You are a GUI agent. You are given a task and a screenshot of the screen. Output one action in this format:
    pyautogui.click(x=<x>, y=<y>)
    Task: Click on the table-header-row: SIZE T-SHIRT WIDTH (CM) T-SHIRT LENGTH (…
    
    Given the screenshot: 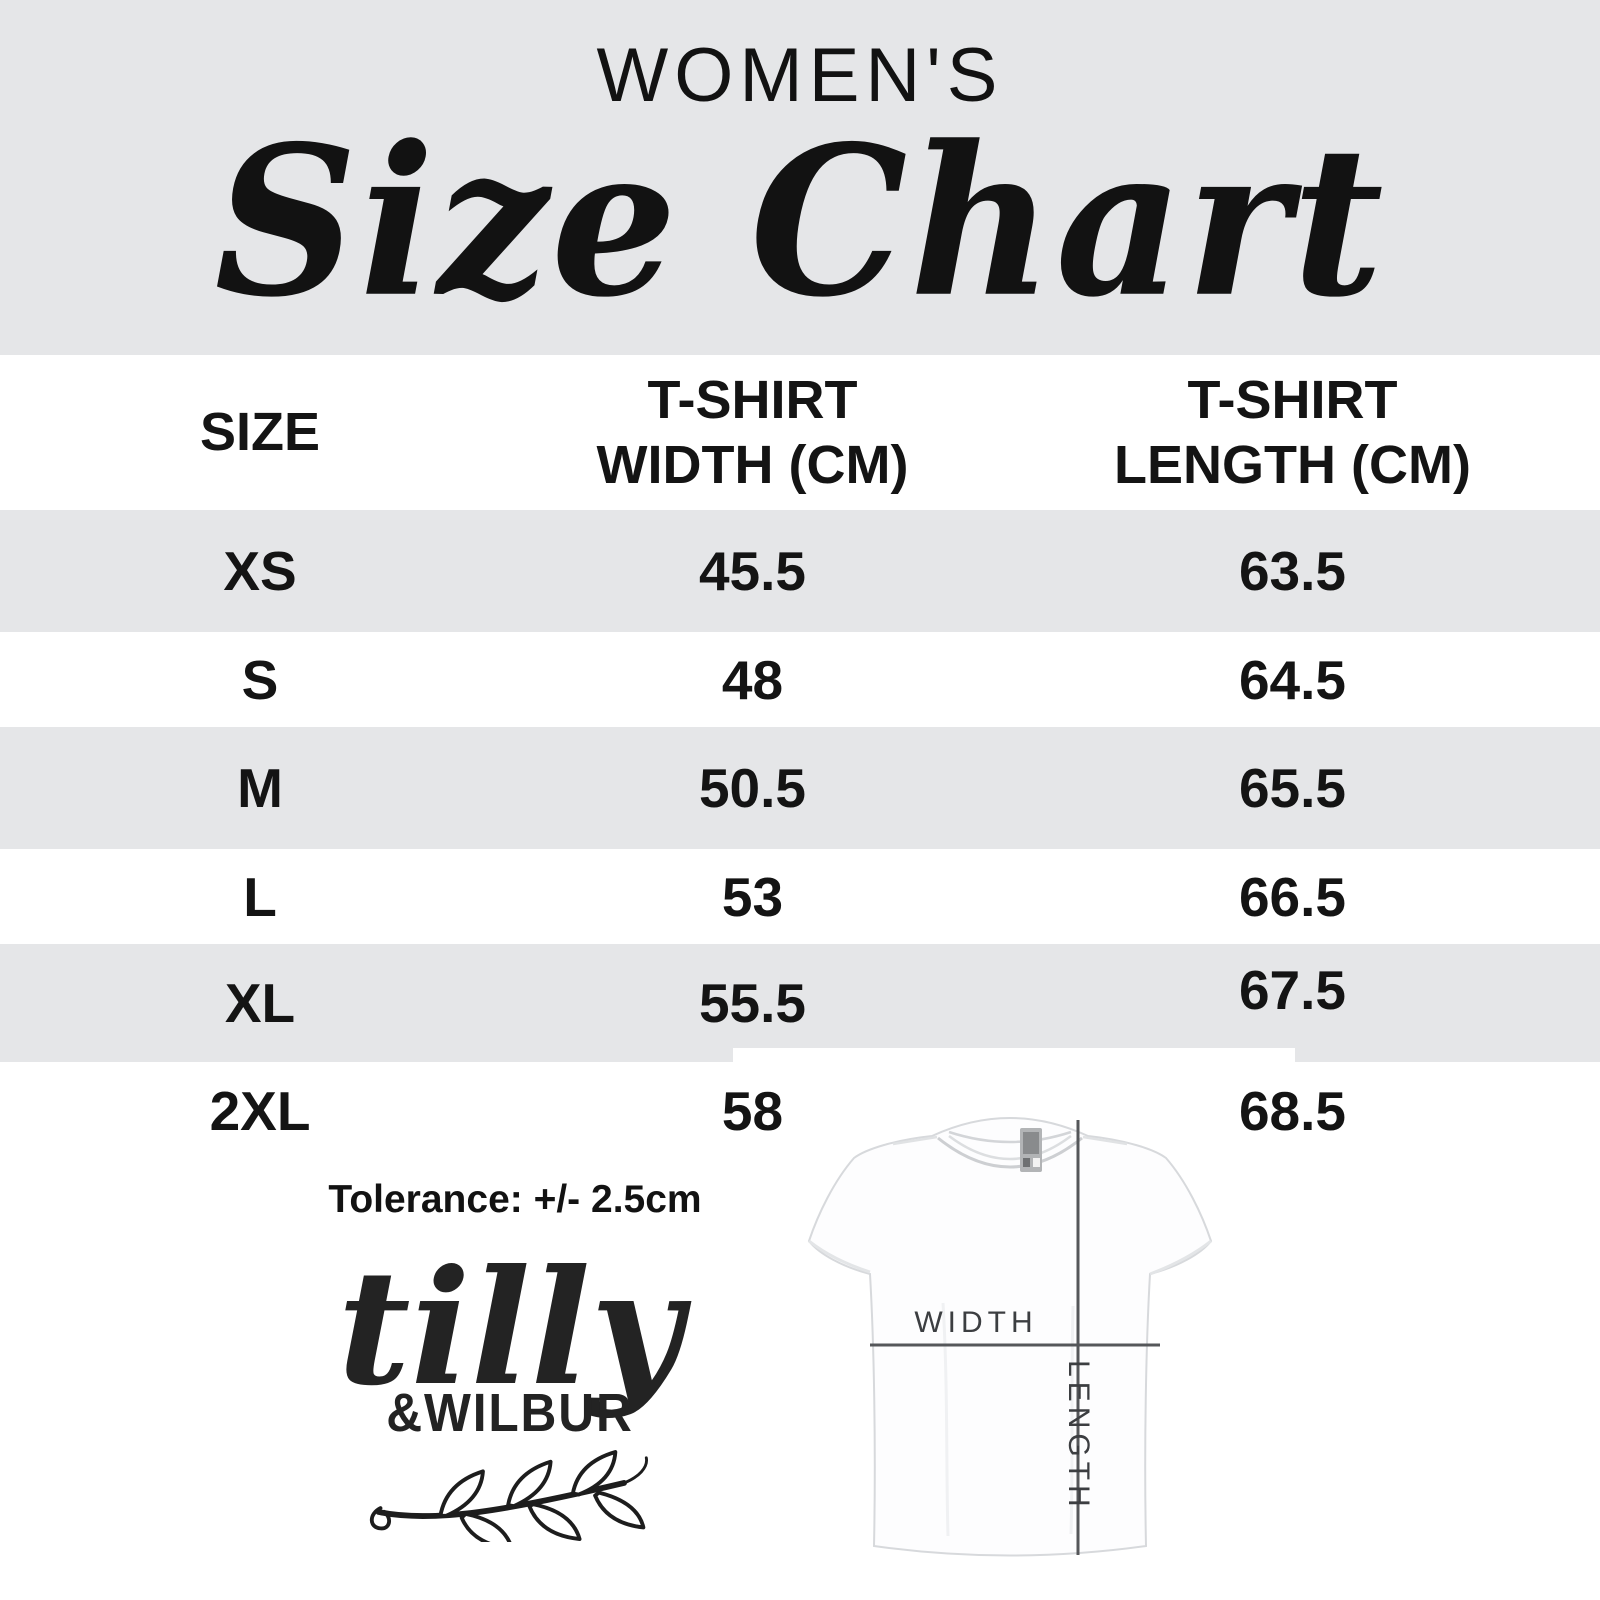 What is the action you would take?
    pyautogui.click(x=800, y=432)
    